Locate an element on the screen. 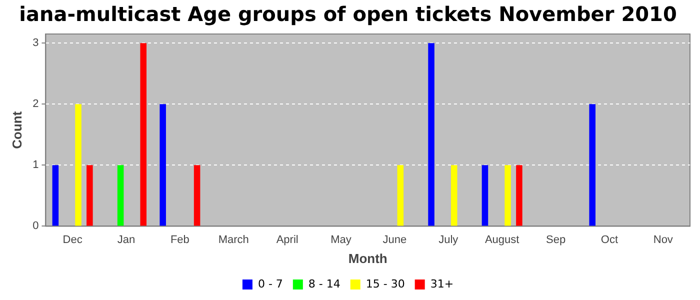 This screenshot has height=300, width=700. x-tick-label: April is located at coordinates (287, 240).